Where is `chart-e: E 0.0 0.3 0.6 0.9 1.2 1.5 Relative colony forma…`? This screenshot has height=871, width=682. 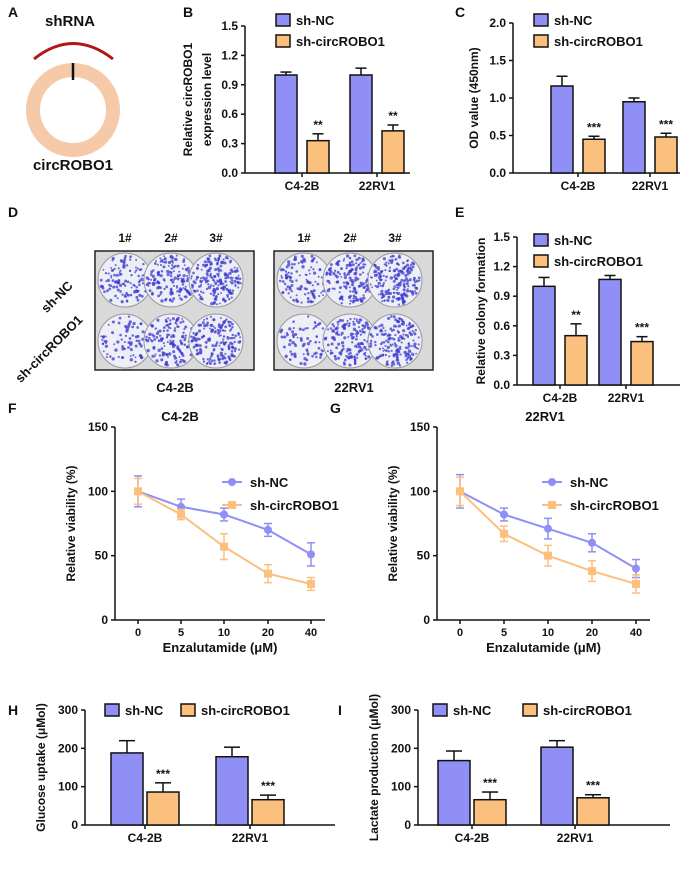
chart-e: E 0.0 0.3 0.6 0.9 1.2 1.5 Relative colony forma… is located at coordinates (567, 304).